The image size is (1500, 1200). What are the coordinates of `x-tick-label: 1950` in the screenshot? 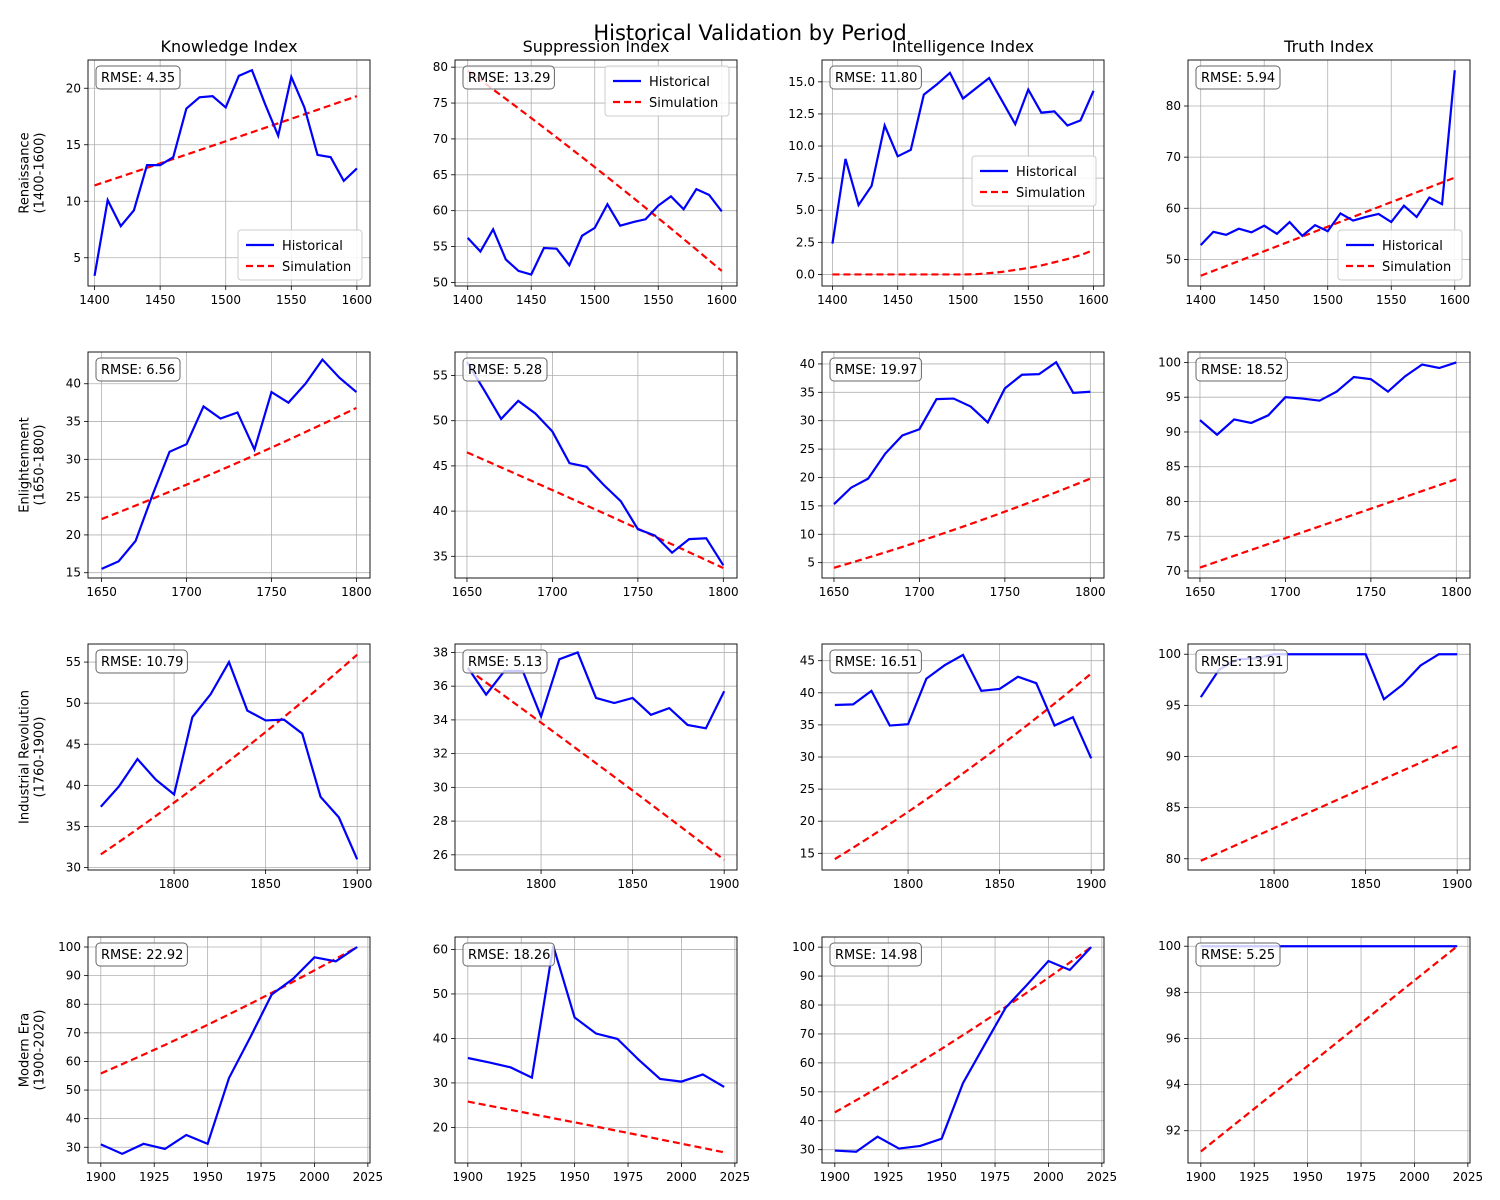 It's located at (941, 1177).